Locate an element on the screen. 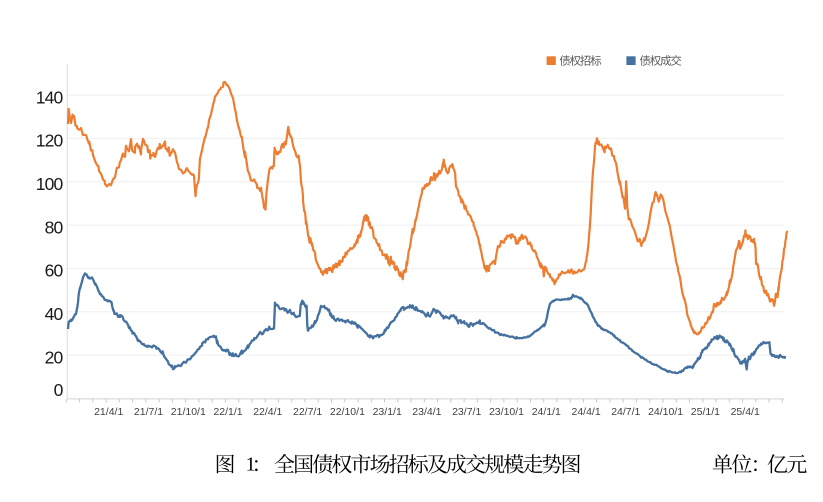 Image resolution: width=823 pixels, height=502 pixels. svg-text: 22/7/1 is located at coordinates (307, 412).